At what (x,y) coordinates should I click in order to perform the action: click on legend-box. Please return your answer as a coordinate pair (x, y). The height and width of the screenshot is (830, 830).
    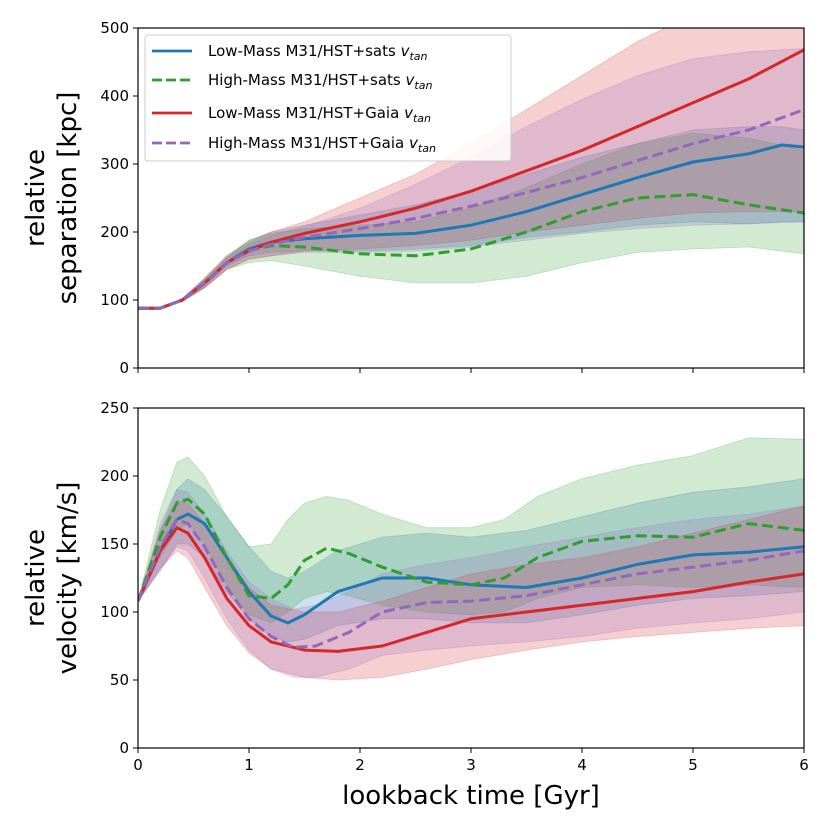
    Looking at the image, I should click on (328, 98).